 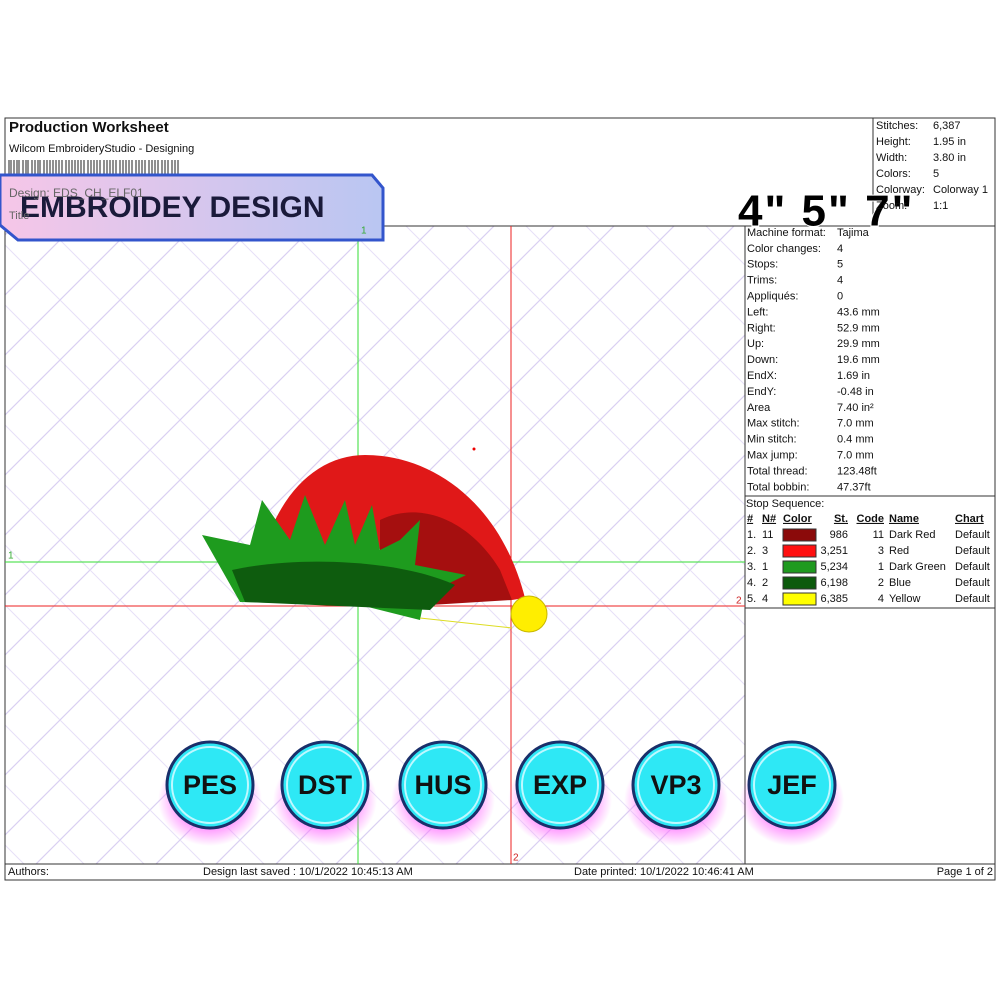 I want to click on col-header: Color, so click(x=797, y=519).